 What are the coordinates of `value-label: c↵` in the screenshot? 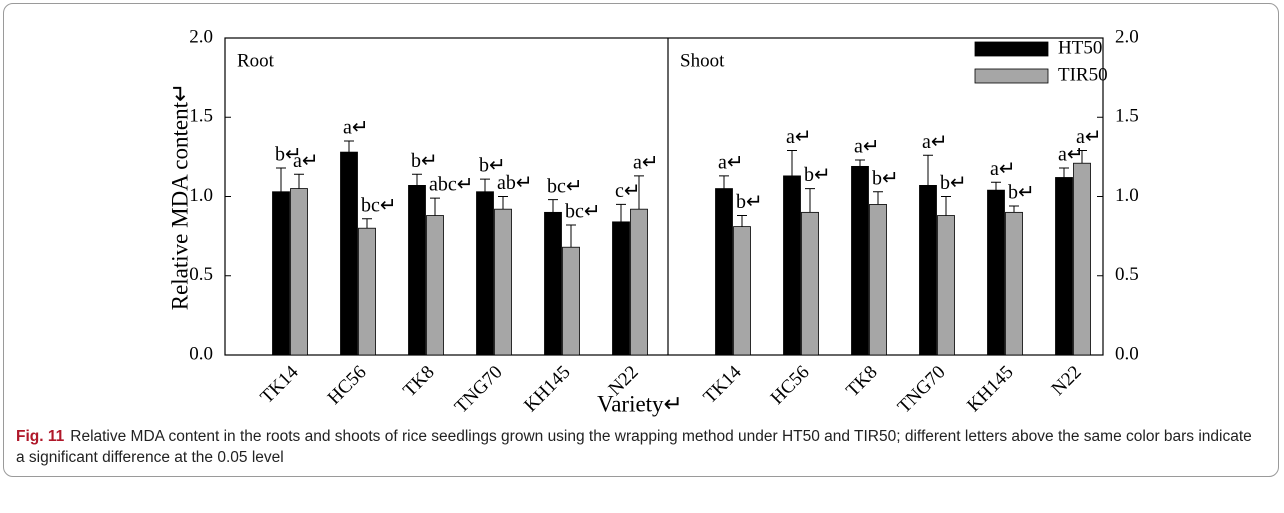 It's located at (628, 191).